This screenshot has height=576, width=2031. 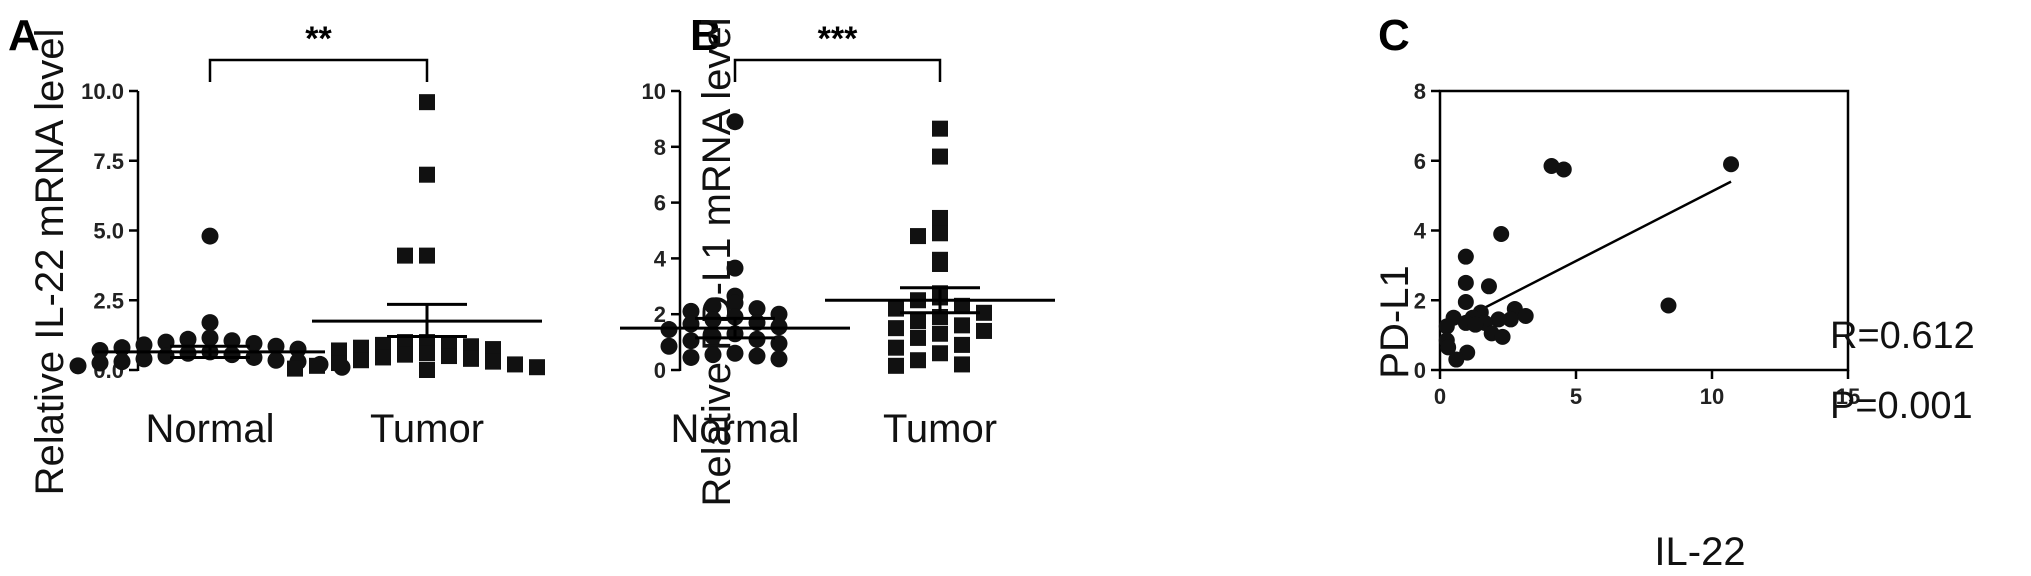 I want to click on panel-a-letter: A, so click(x=24, y=35).